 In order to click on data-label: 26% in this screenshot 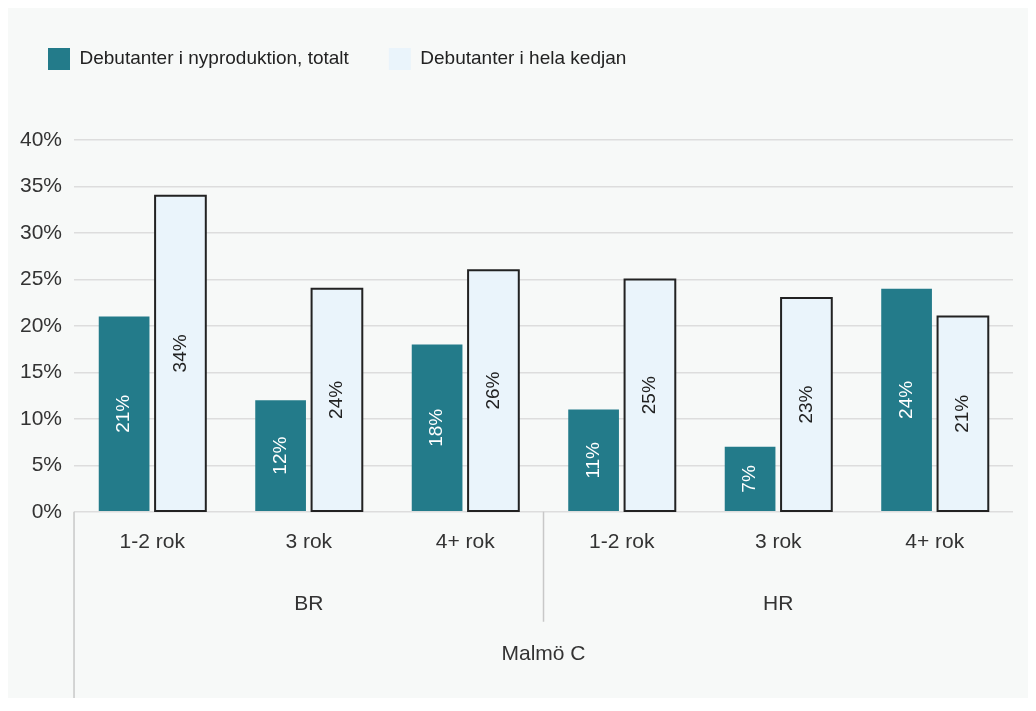, I will do `click(492, 390)`.